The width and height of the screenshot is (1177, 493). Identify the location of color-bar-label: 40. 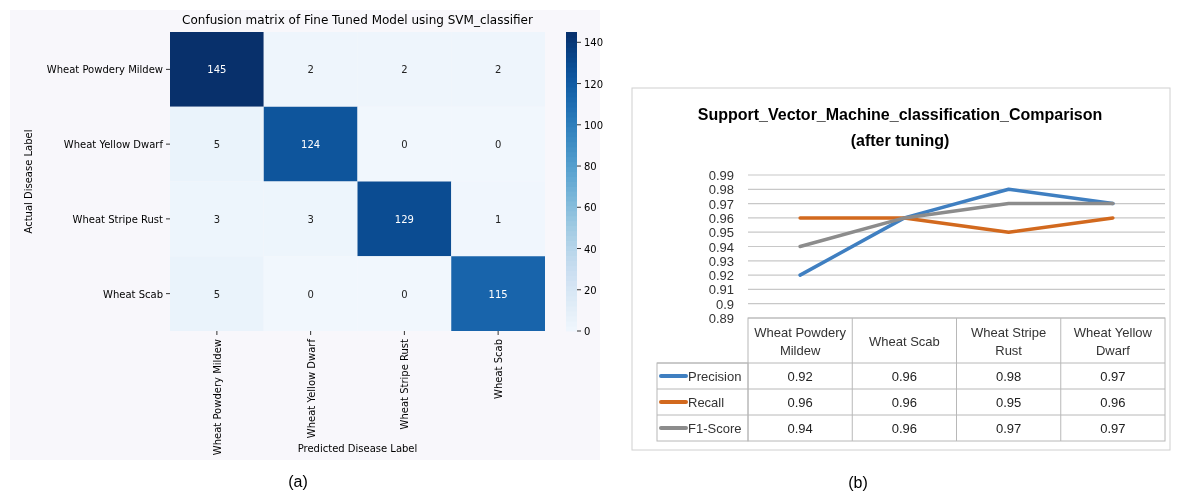
(590, 249).